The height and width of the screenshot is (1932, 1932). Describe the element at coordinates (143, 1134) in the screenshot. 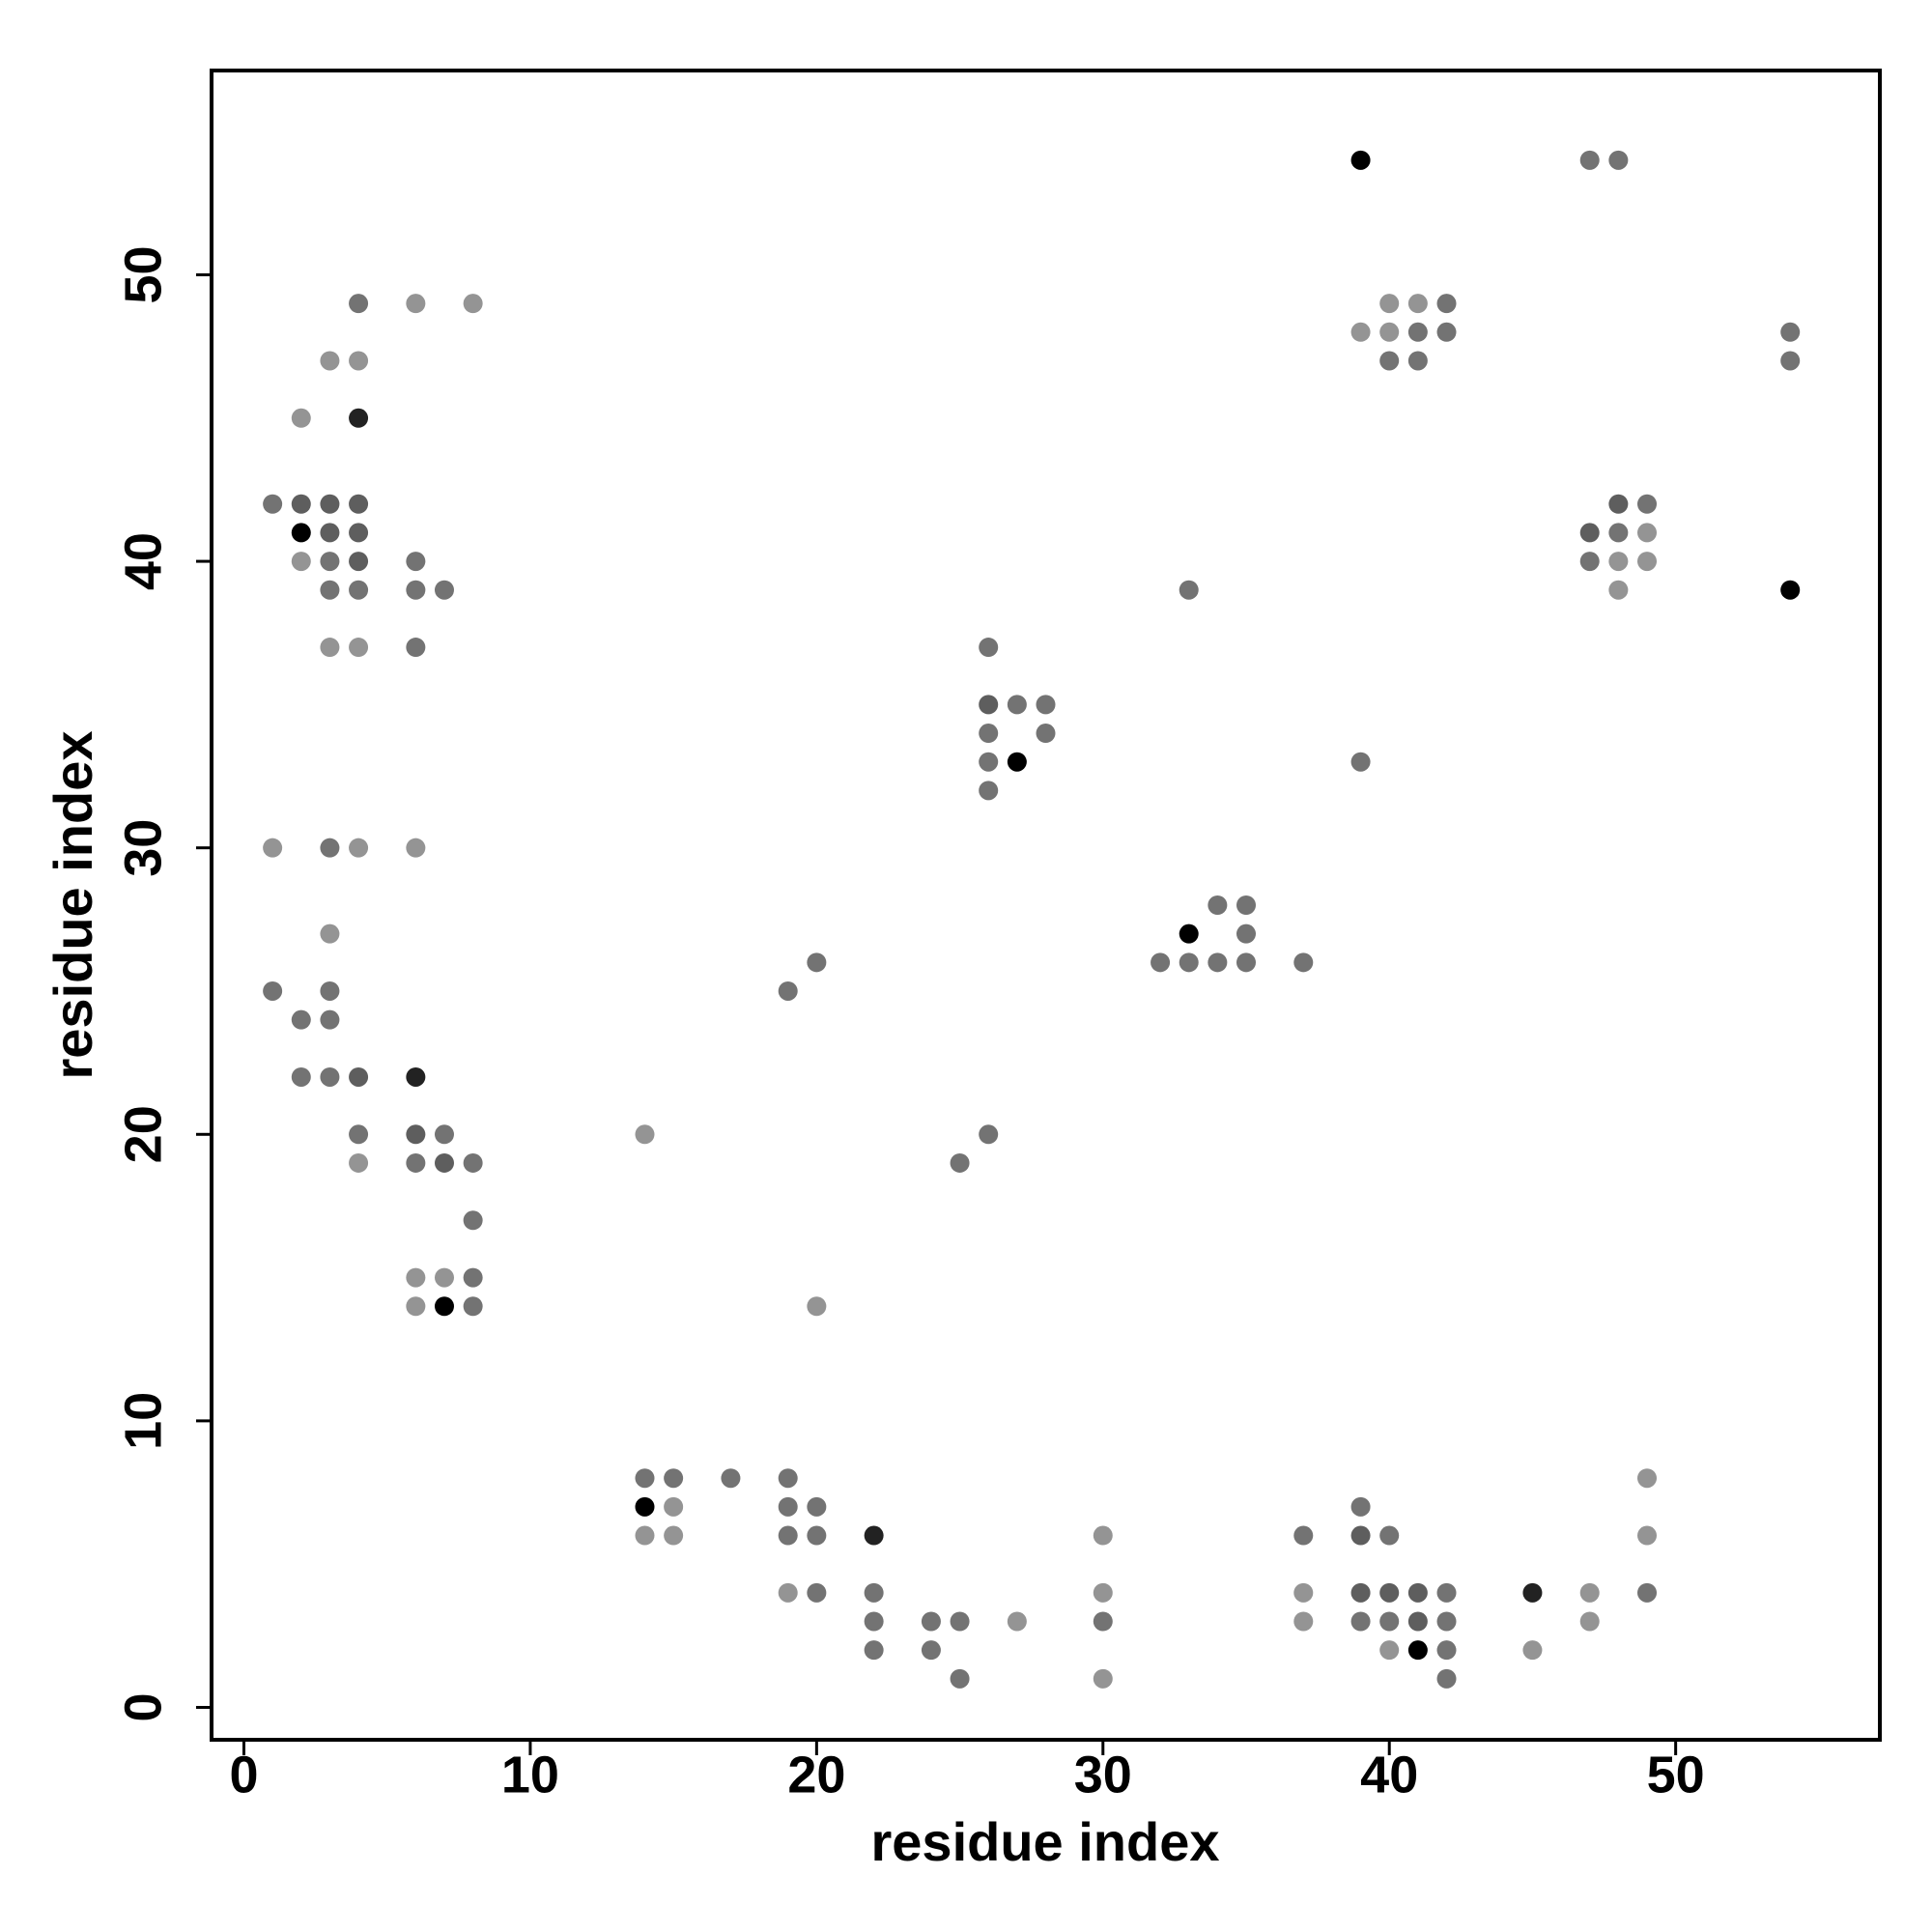

I see `y-tick-label: 20` at that location.